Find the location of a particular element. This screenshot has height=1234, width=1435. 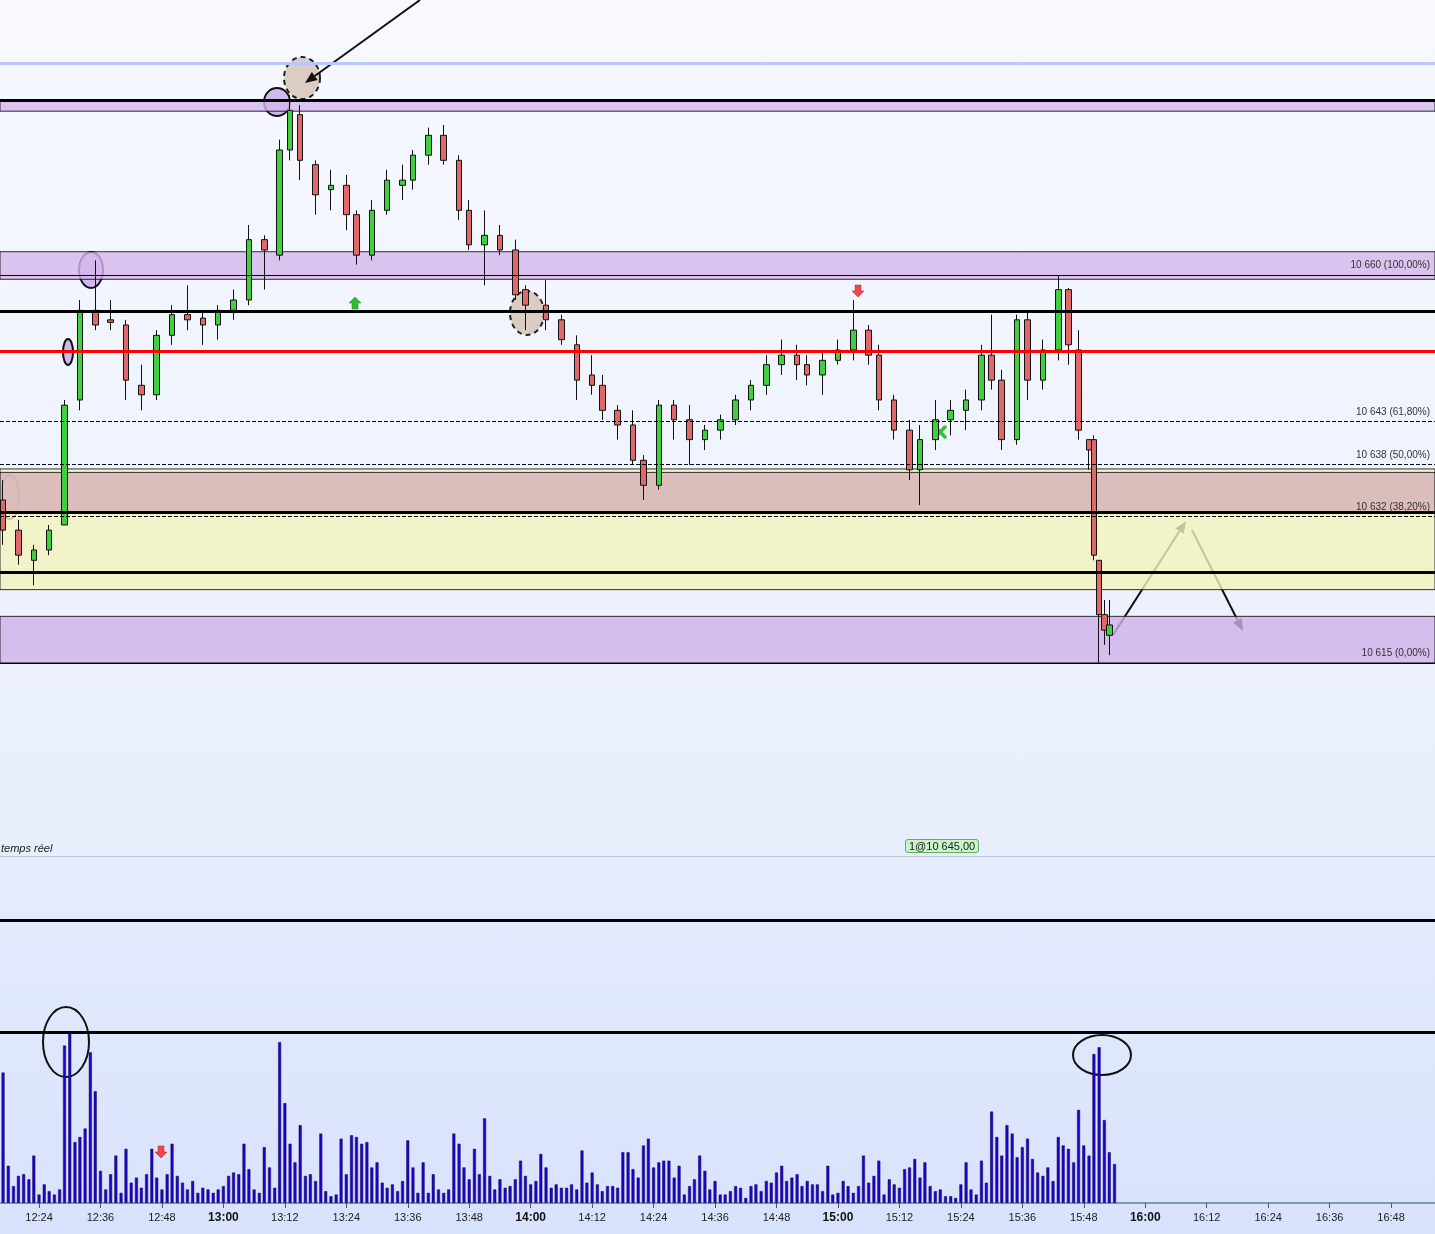

ref-line-label: 10 660 (100,00%) is located at coordinates (1390, 265).